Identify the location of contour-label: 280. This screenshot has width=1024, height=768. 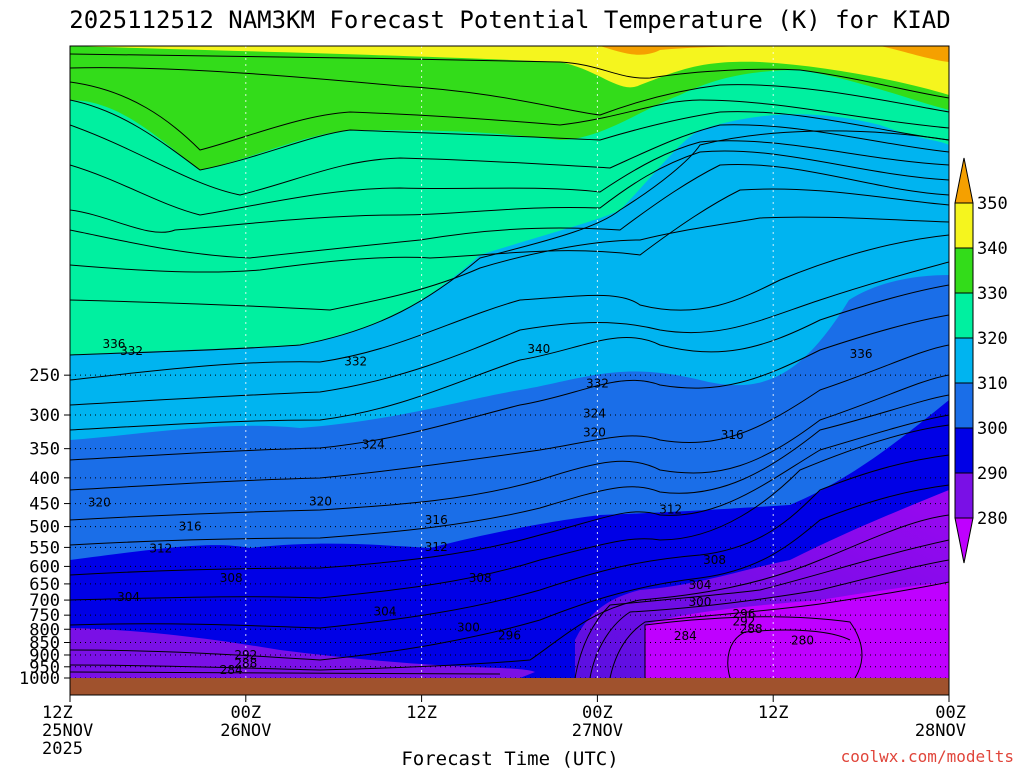
(802, 641).